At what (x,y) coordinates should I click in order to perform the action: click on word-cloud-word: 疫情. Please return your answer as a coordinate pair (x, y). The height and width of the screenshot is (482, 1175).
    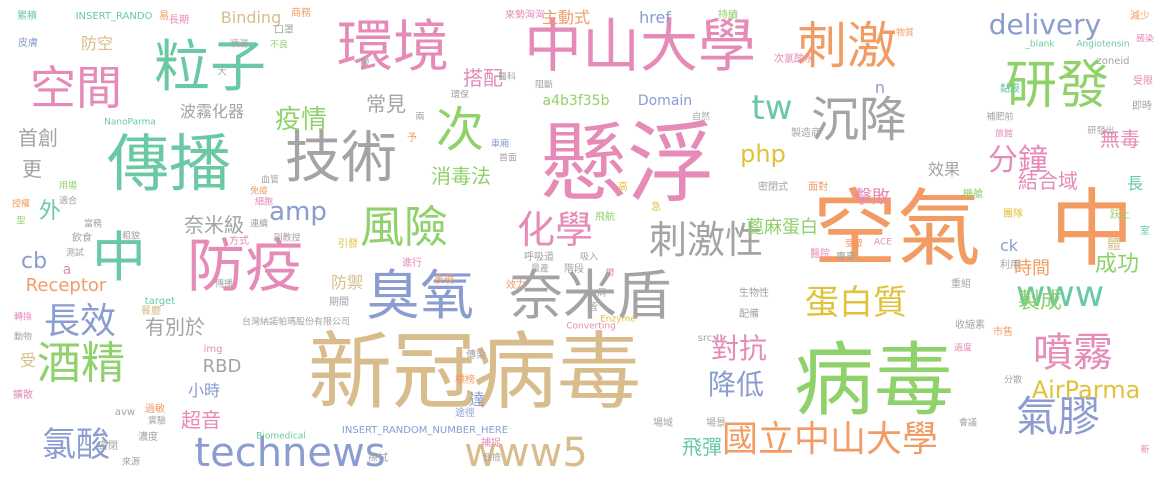
    Looking at the image, I should click on (301, 120).